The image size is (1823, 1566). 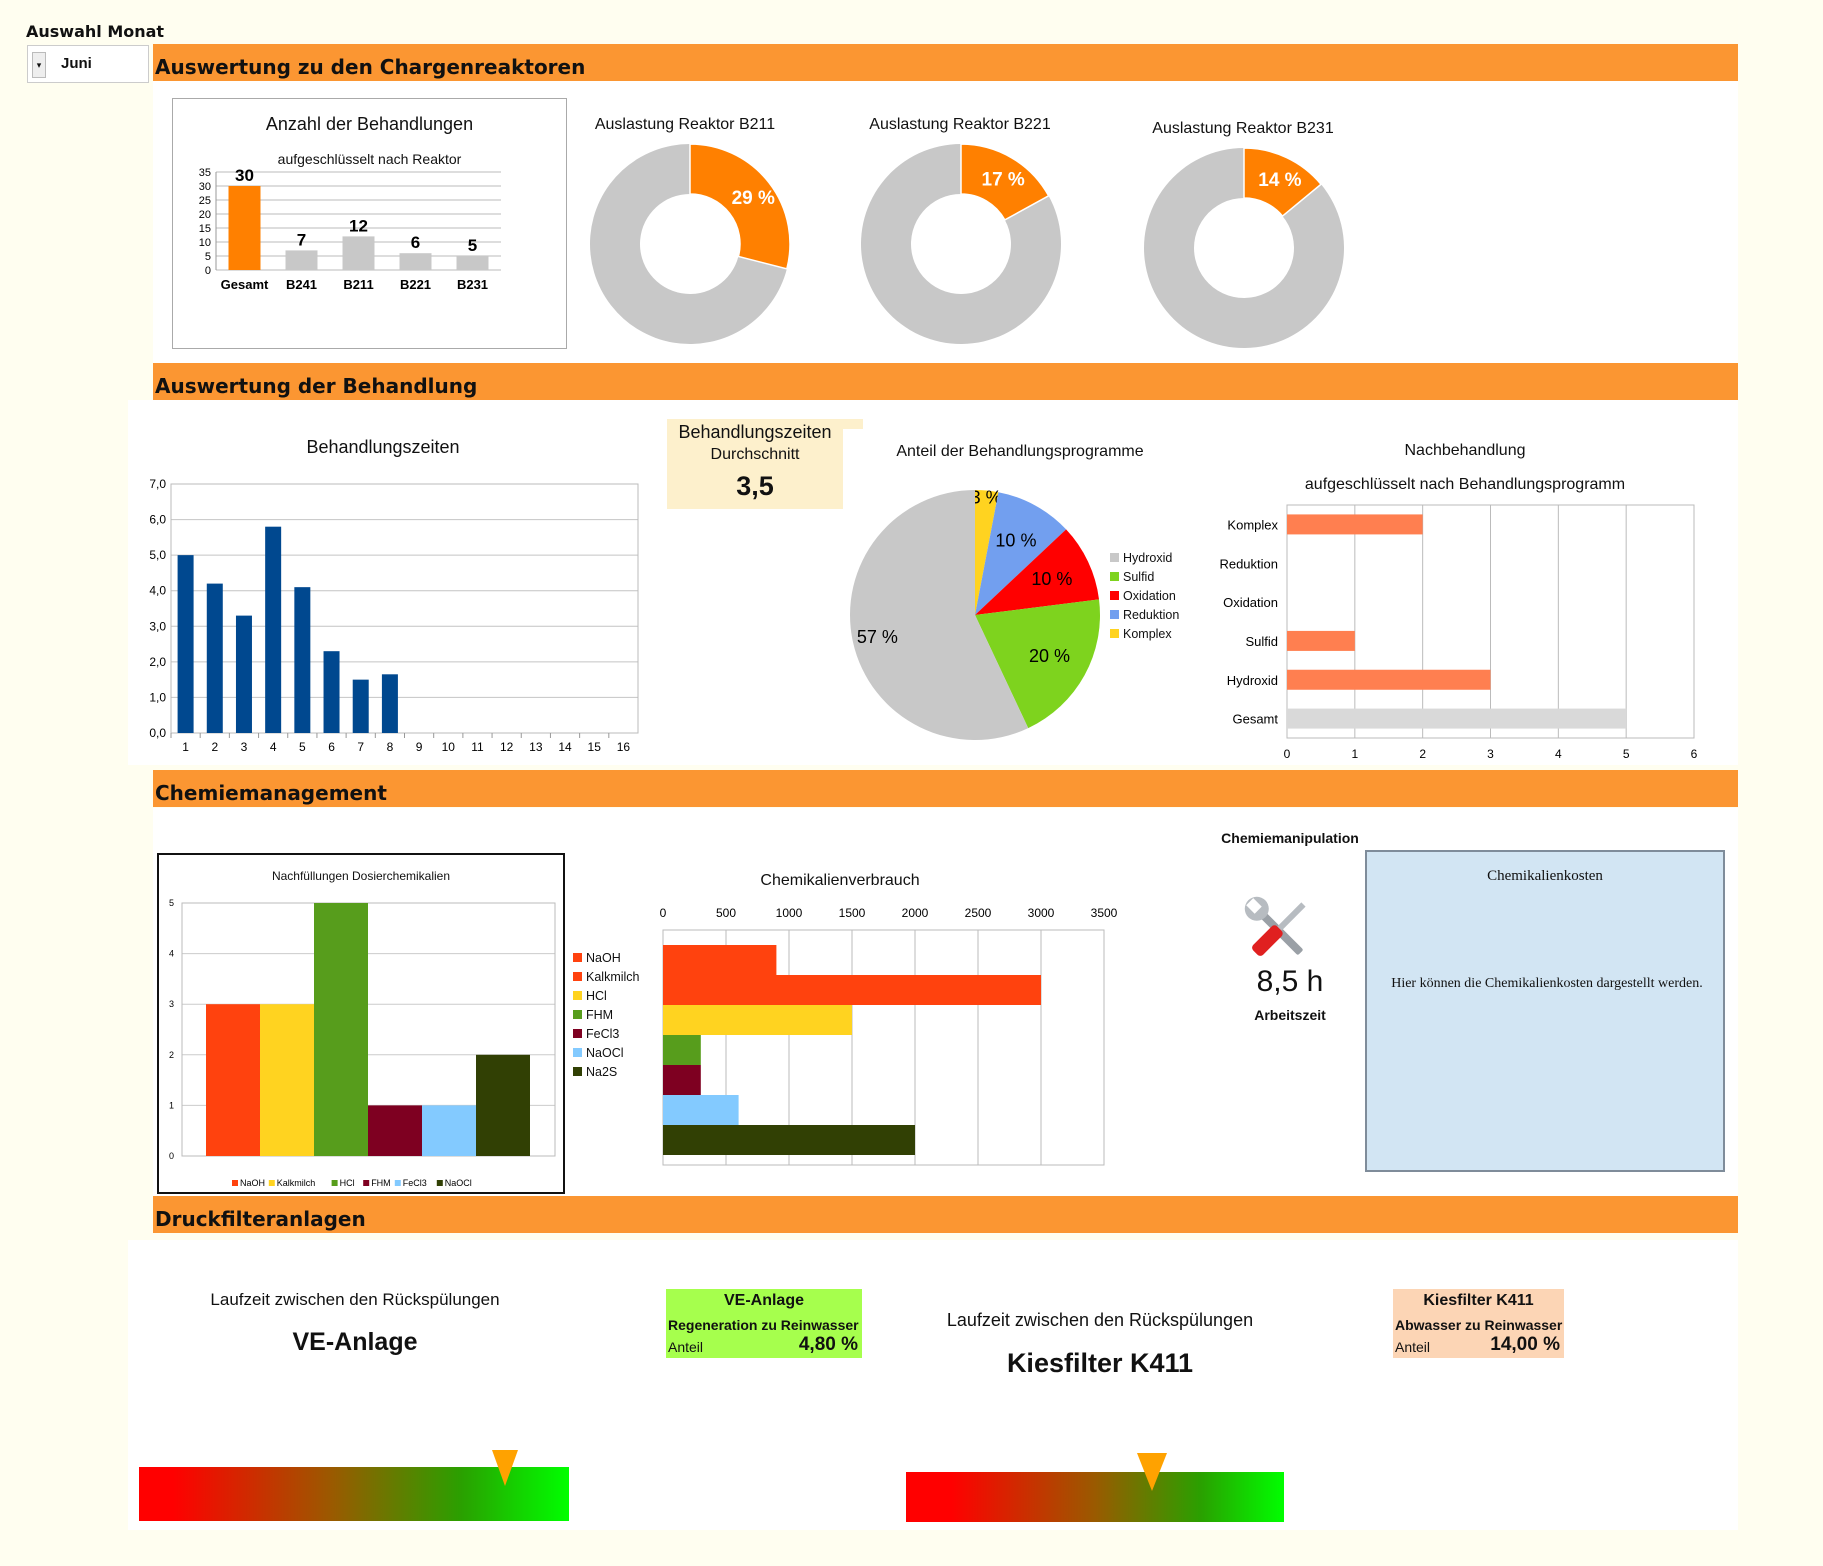 I want to click on anteil-pie-title: Anteil der Behandlungsprogramme, so click(x=1020, y=451).